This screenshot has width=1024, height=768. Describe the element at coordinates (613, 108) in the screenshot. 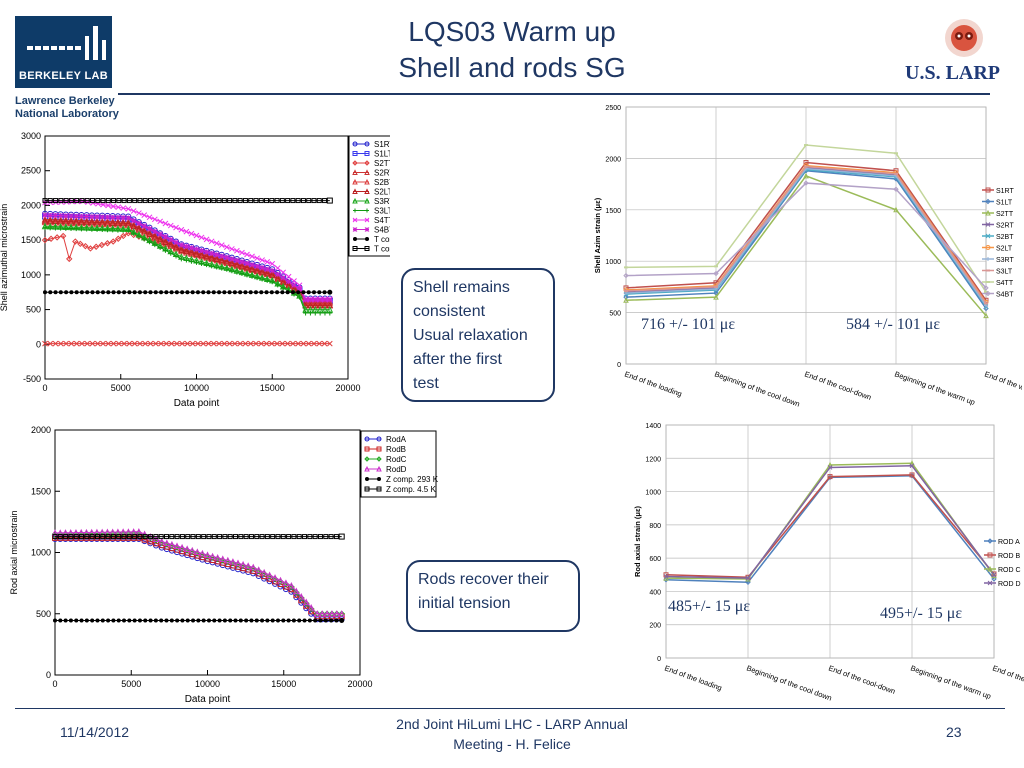

I see `y-tick-label: 2500` at that location.